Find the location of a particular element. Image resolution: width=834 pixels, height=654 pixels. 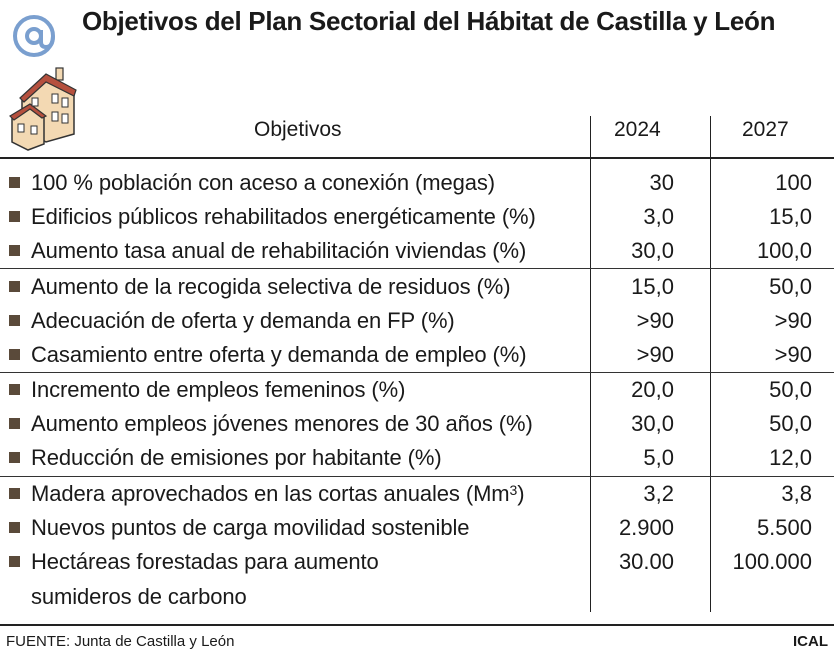

row-label: Adecuación de oferta y demanda en FP (%) is located at coordinates (243, 320).